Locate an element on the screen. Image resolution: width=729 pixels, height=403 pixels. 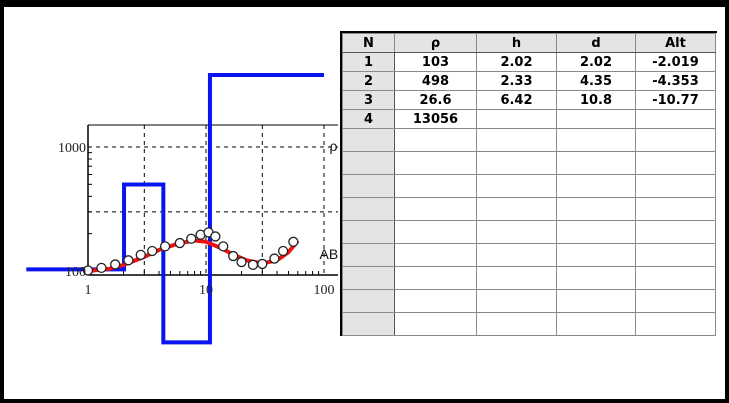
row-number: 3 is located at coordinates (368, 100).